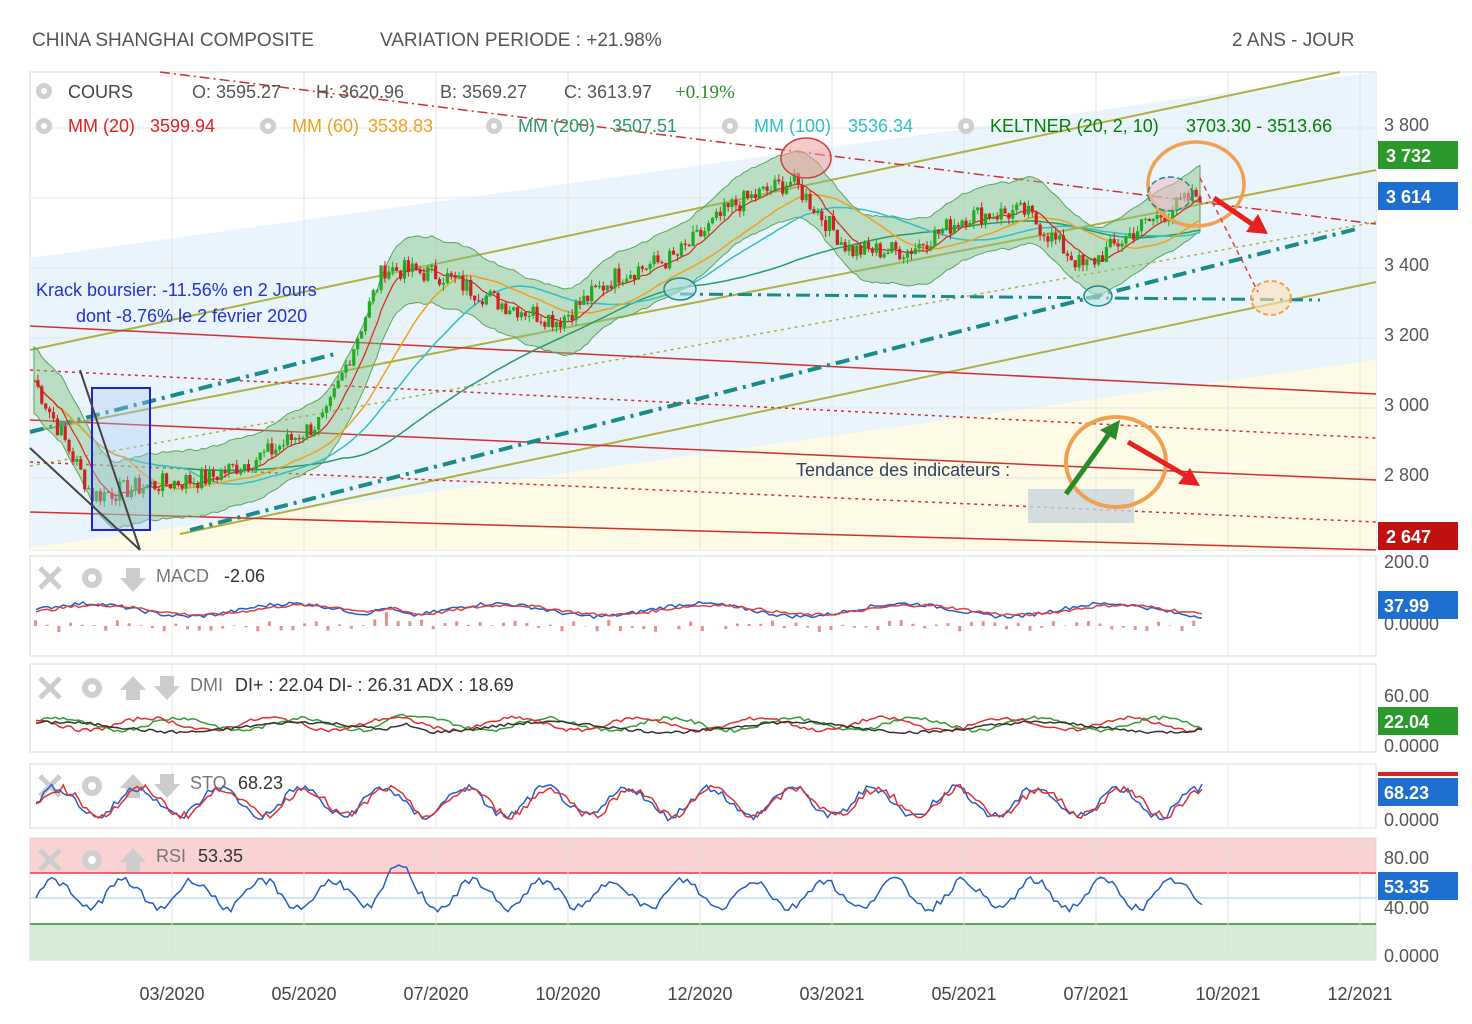 The image size is (1472, 1024). What do you see at coordinates (608, 92) in the screenshot?
I see `ohlc-close: C: 3613.97` at bounding box center [608, 92].